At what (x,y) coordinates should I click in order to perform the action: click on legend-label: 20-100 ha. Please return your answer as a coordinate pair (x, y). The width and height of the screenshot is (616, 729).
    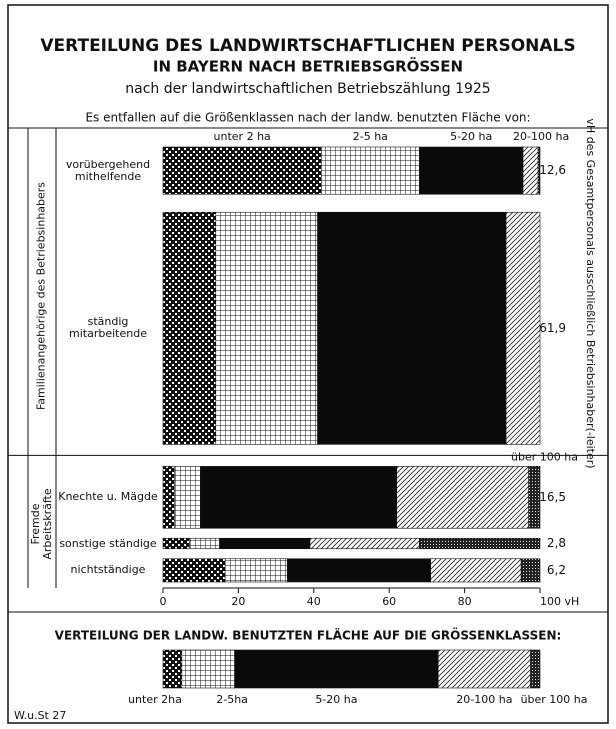
    Looking at the image, I should click on (541, 136).